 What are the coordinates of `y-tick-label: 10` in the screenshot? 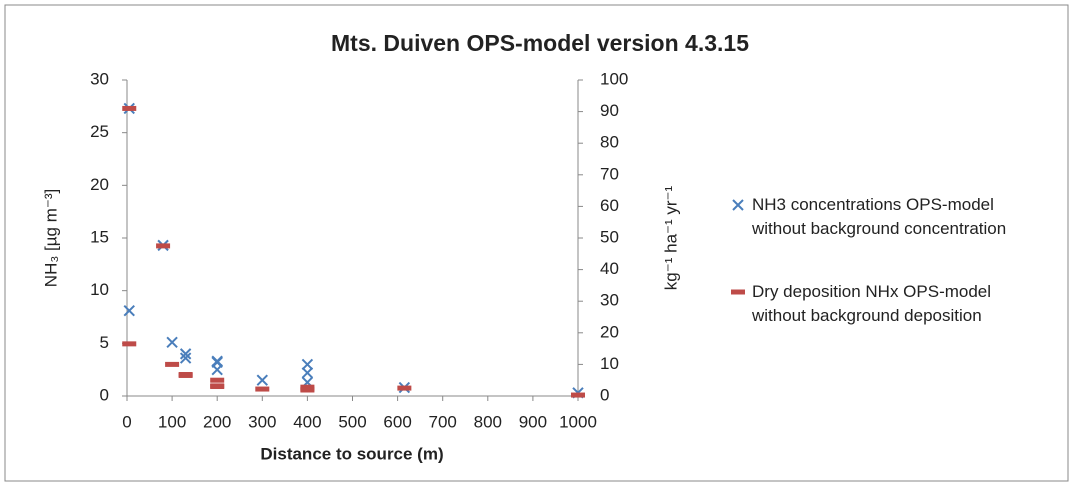 It's located at (99, 289).